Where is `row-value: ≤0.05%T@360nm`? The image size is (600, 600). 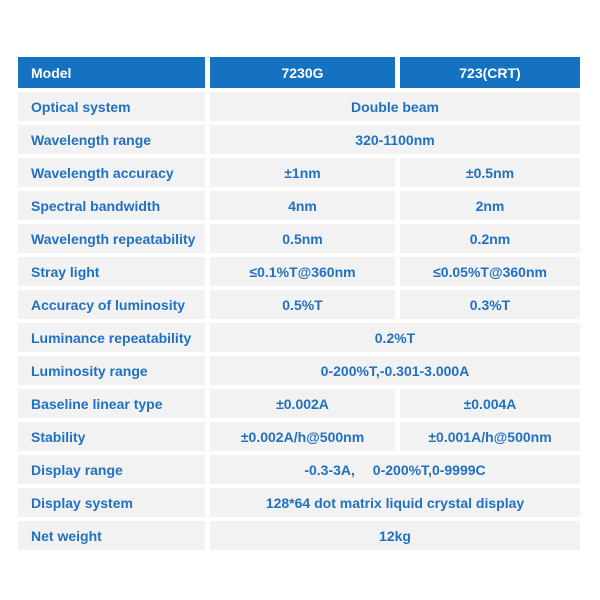
row-value: ≤0.05%T@360nm is located at coordinates (490, 271).